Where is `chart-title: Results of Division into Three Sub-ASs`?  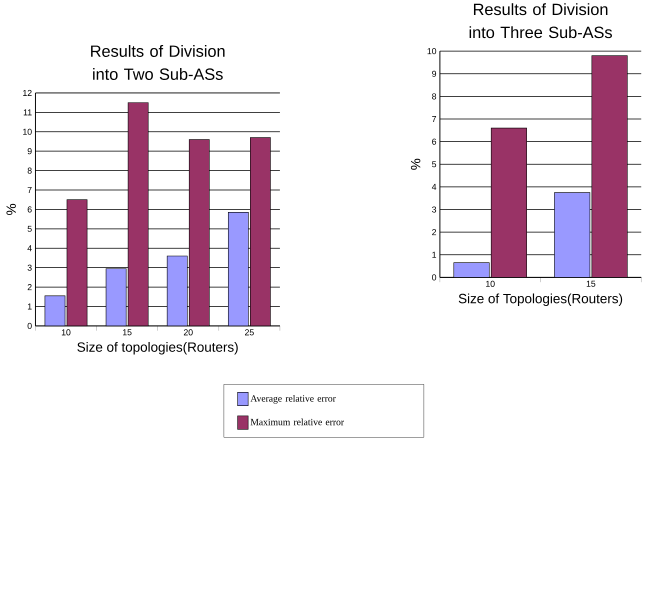 chart-title: Results of Division into Three Sub-ASs is located at coordinates (541, 20).